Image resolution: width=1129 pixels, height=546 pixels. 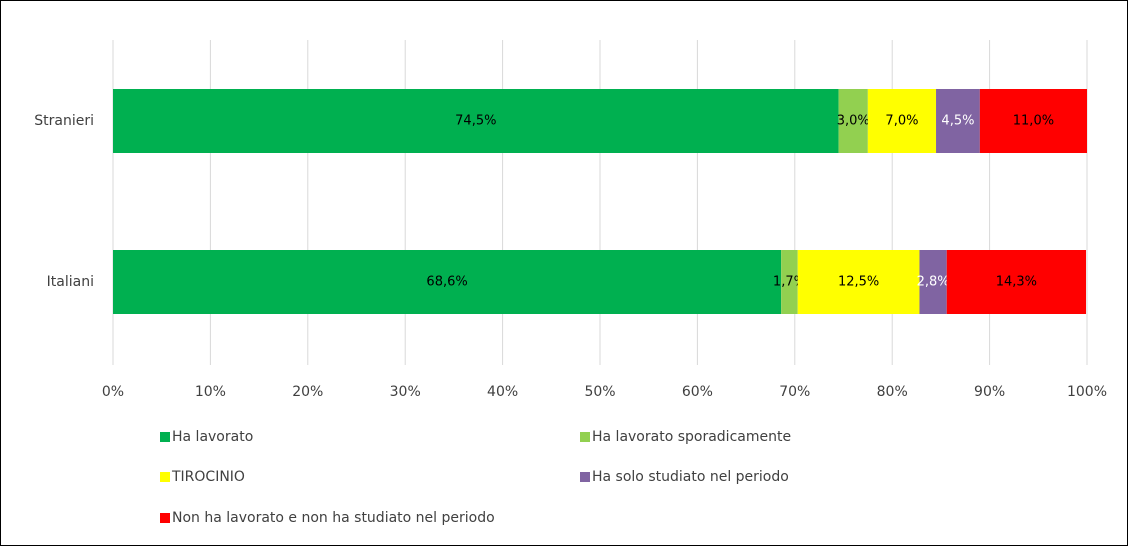 I want to click on data-label: 68,6%, so click(x=446, y=282).